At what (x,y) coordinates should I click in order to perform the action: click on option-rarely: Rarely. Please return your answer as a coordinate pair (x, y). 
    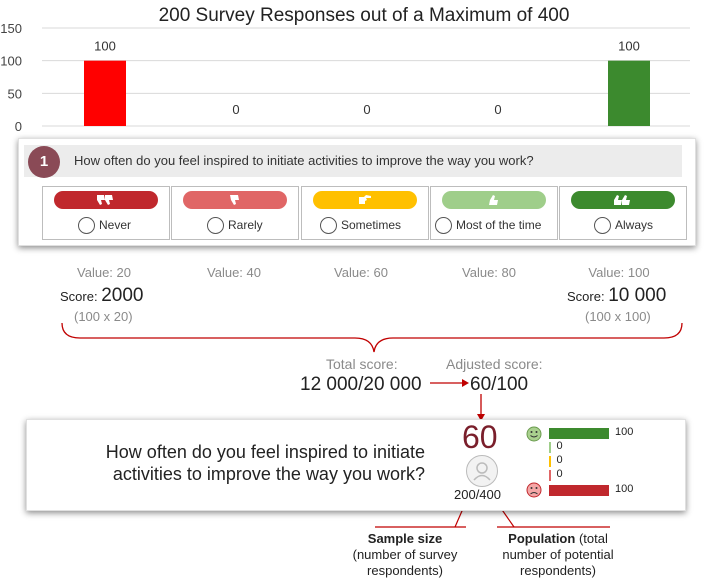
    Looking at the image, I should click on (235, 213).